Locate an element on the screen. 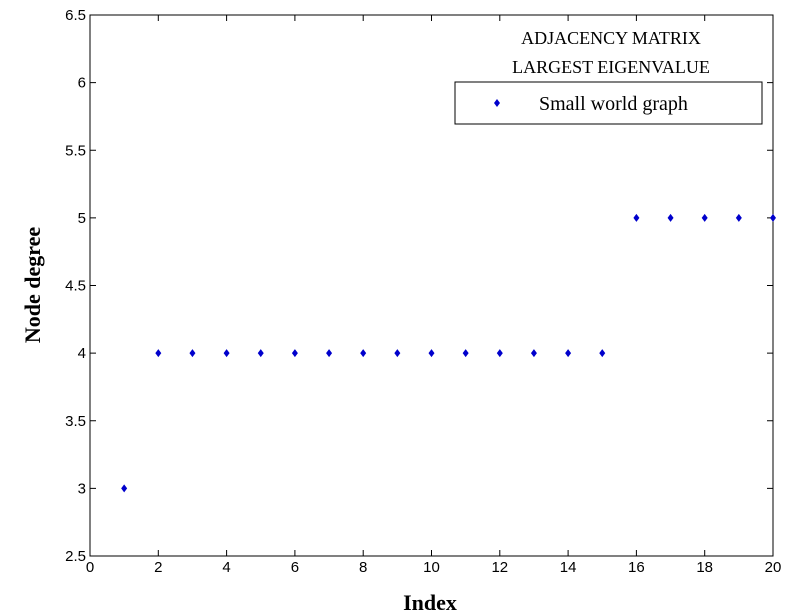  y-tick-label: 6.5 is located at coordinates (75, 15).